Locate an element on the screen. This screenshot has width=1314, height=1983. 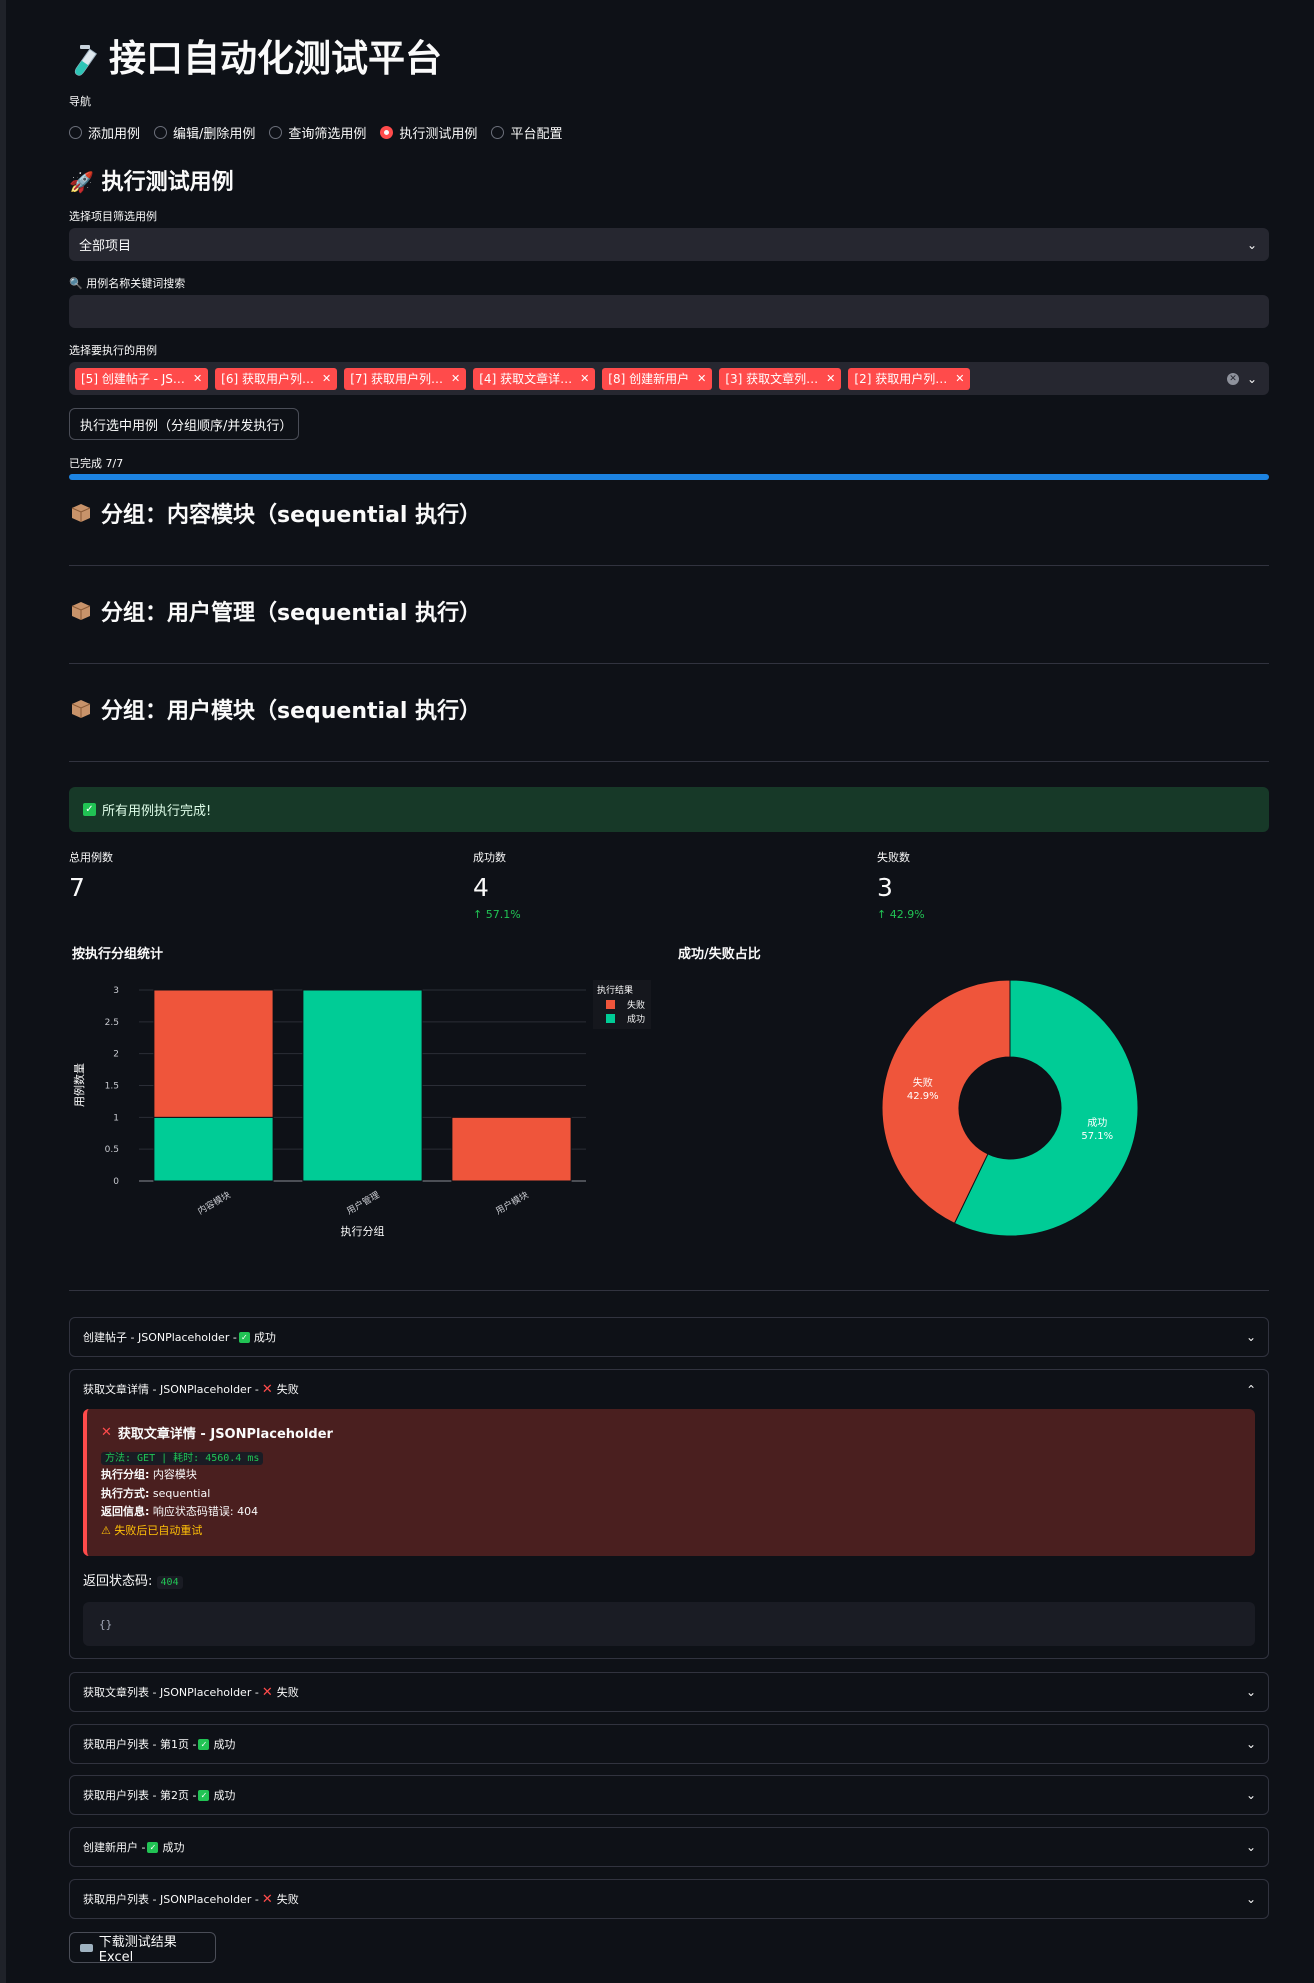
result-expander: 获取文章列表 - JSONPlaceholder - ✕ 失败 ⌄ is located at coordinates (669, 1692).